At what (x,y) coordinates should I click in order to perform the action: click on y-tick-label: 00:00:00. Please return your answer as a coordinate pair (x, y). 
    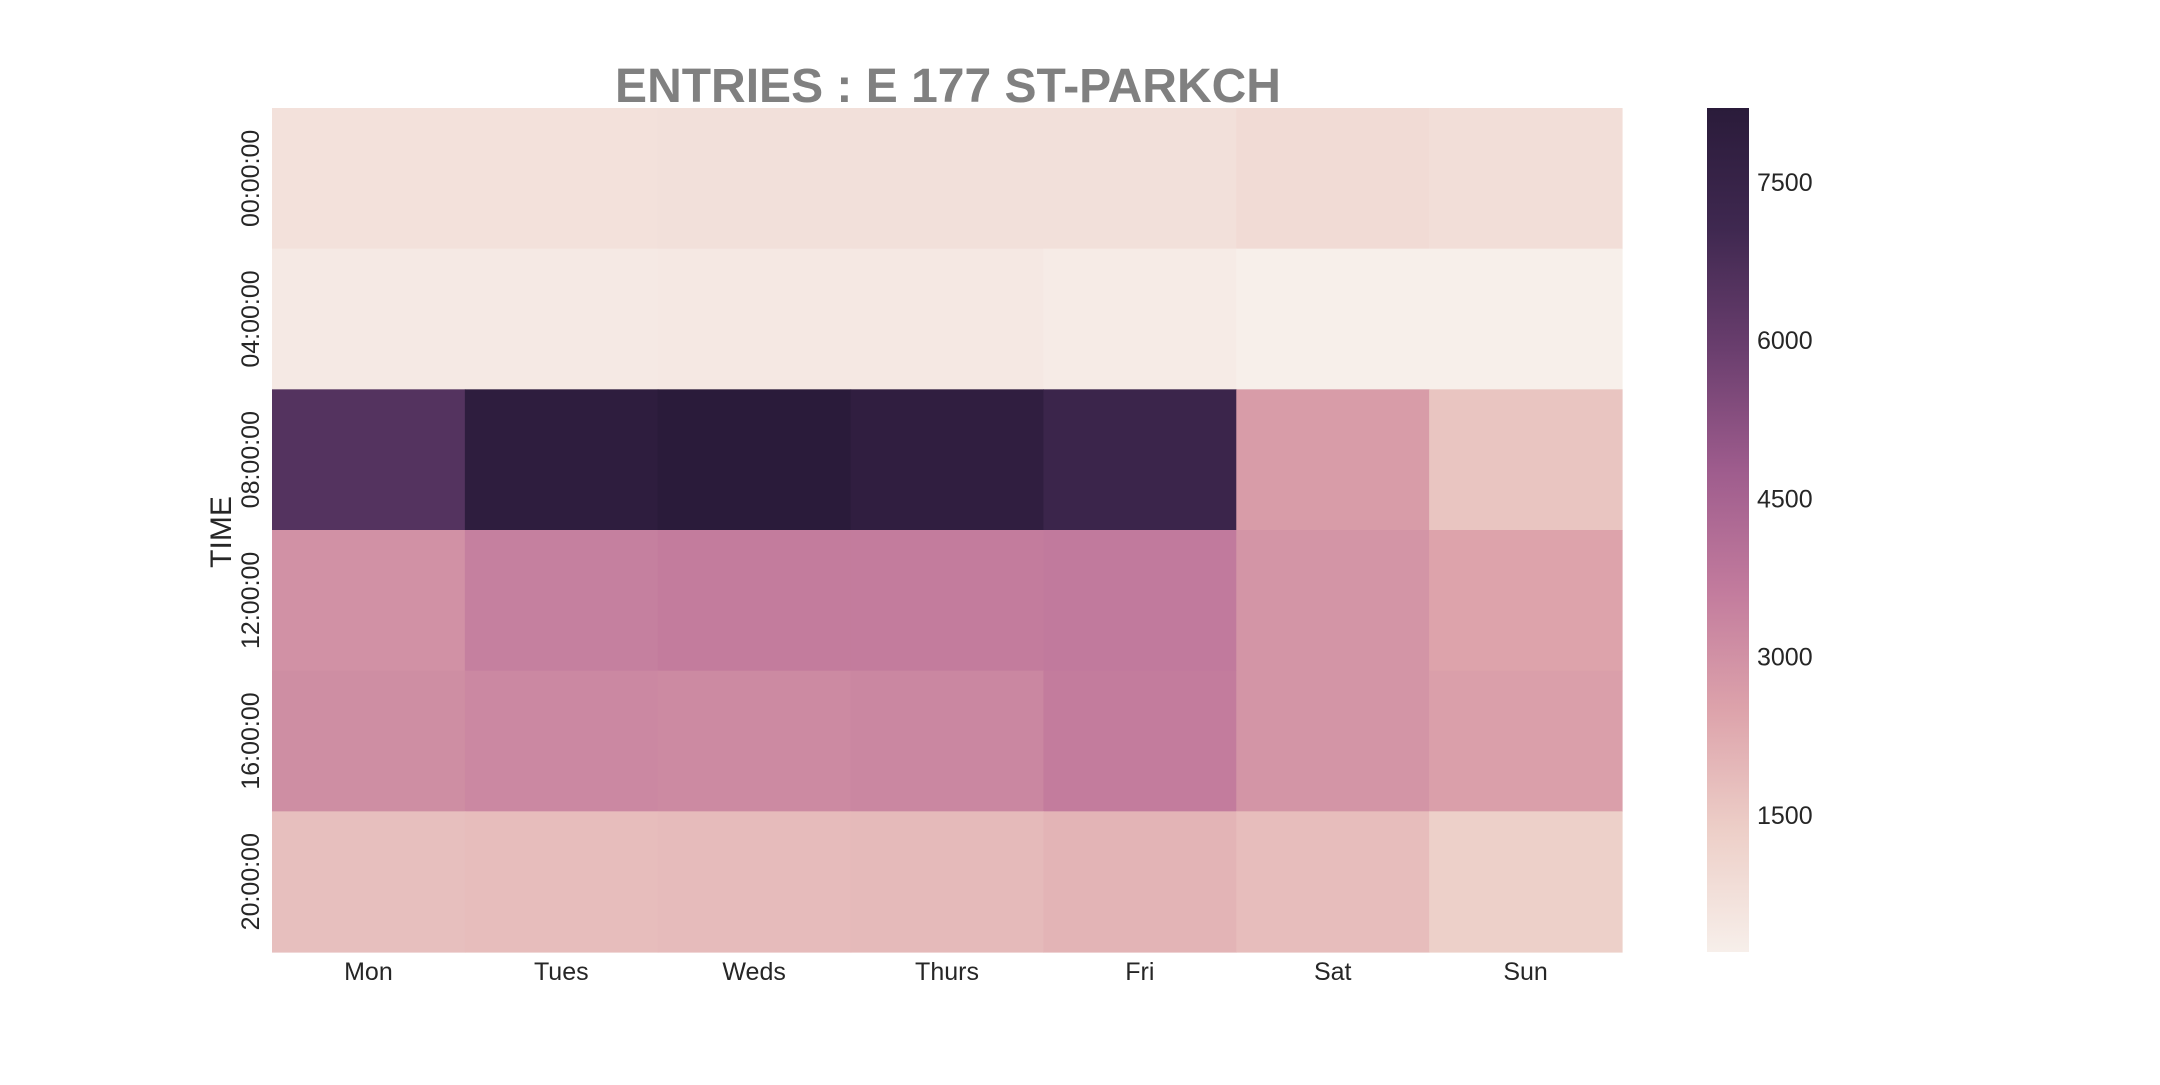
    Looking at the image, I should click on (251, 178).